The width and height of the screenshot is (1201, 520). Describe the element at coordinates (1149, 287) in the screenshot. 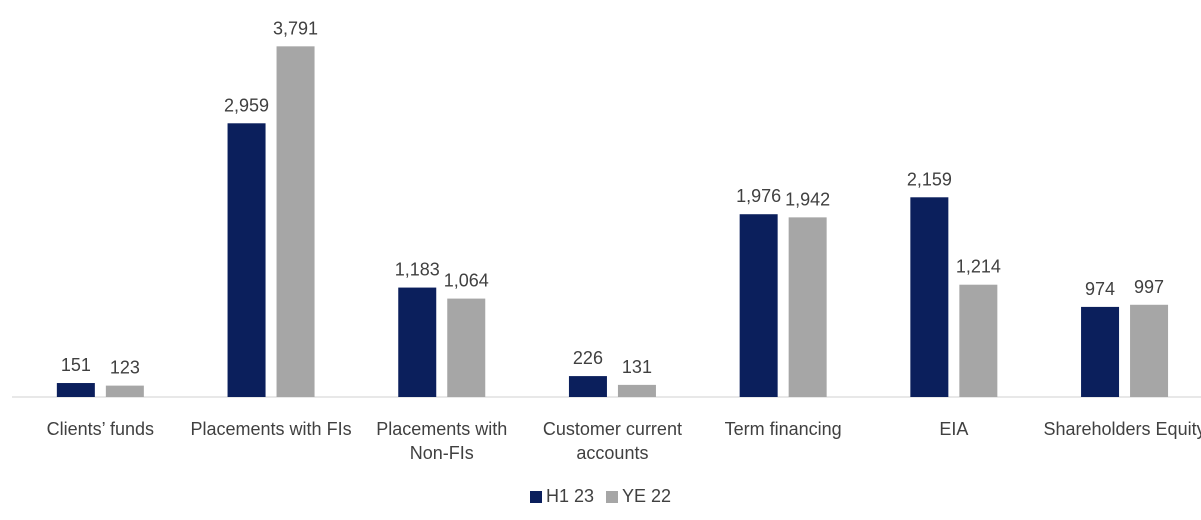

I see `value-label: 997` at that location.